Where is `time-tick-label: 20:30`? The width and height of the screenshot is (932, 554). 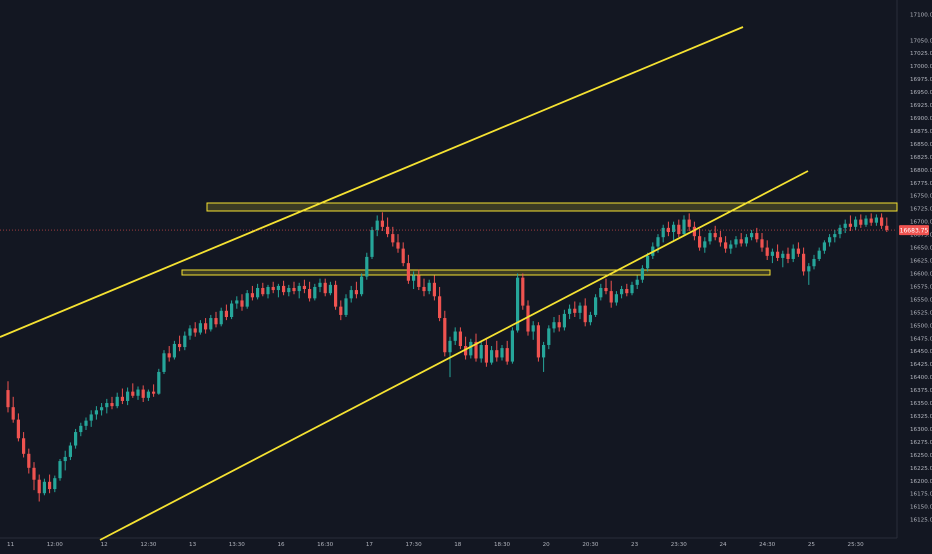 time-tick-label: 20:30 is located at coordinates (590, 545).